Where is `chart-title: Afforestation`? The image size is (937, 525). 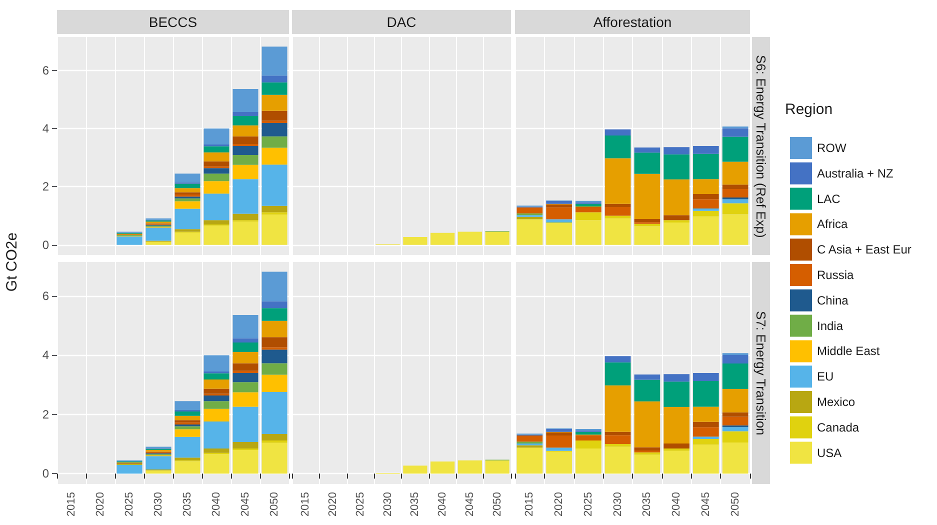
chart-title: Afforestation is located at coordinates (632, 22).